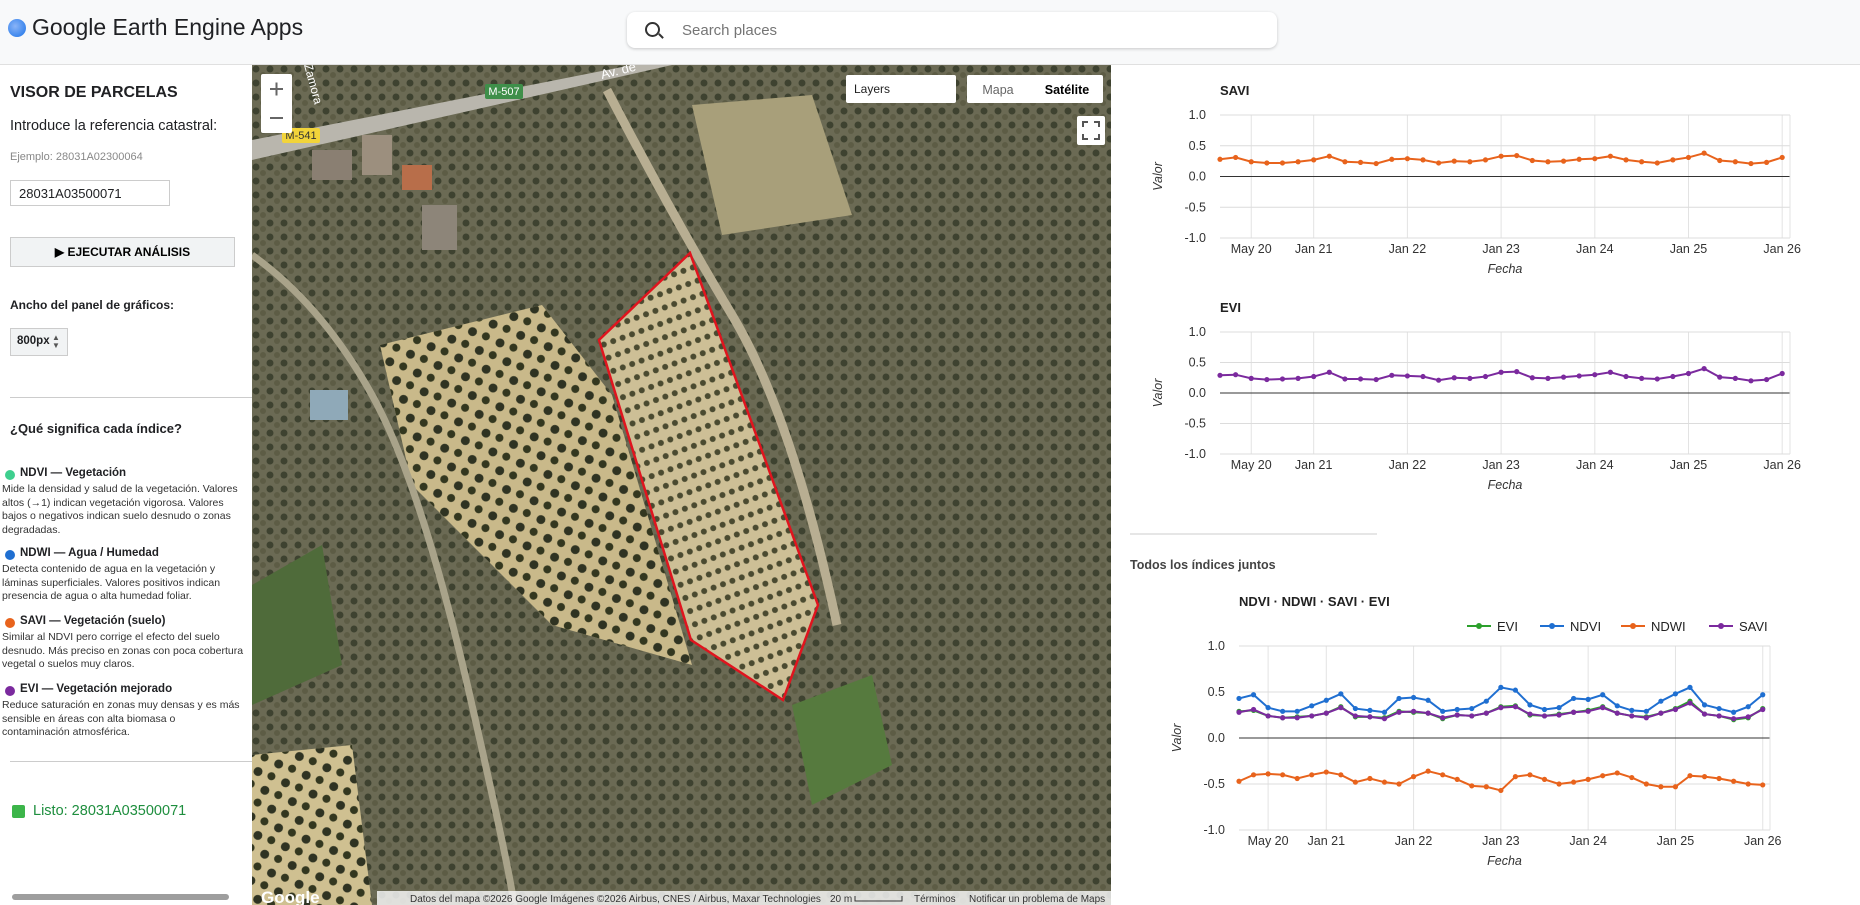 This screenshot has height=905, width=1860. What do you see at coordinates (872, 89) in the screenshot?
I see `layers-label: Layers` at bounding box center [872, 89].